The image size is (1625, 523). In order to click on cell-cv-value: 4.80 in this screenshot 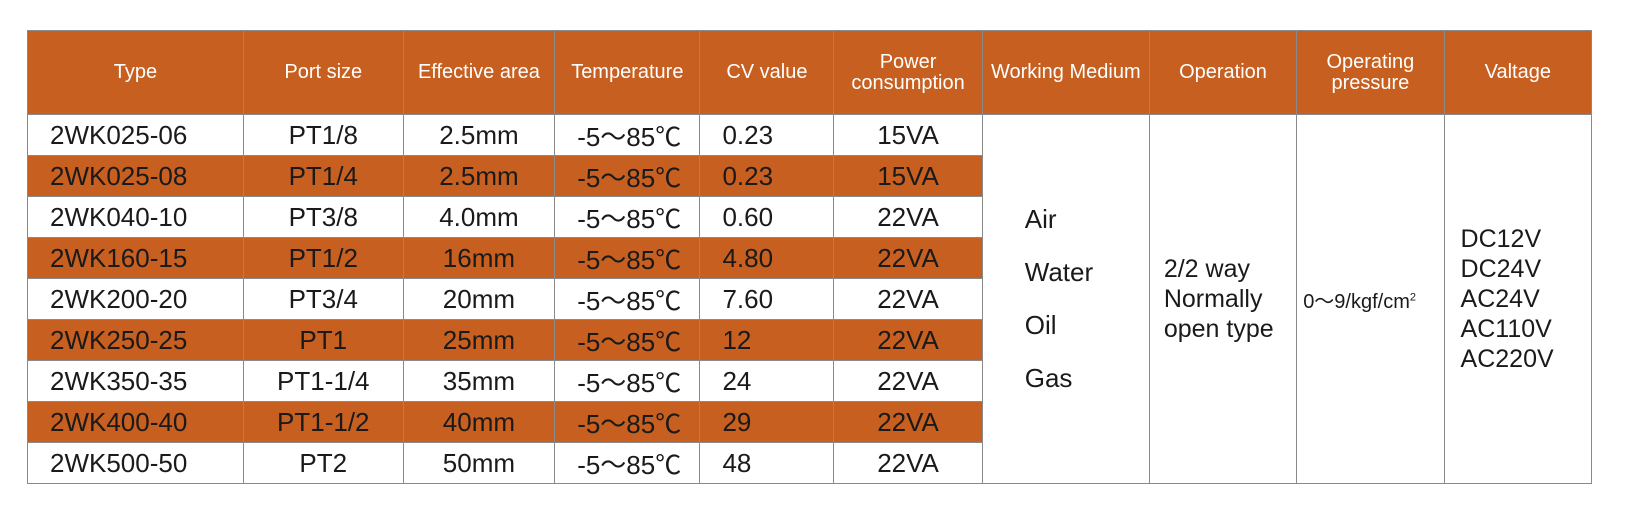, I will do `click(767, 258)`.